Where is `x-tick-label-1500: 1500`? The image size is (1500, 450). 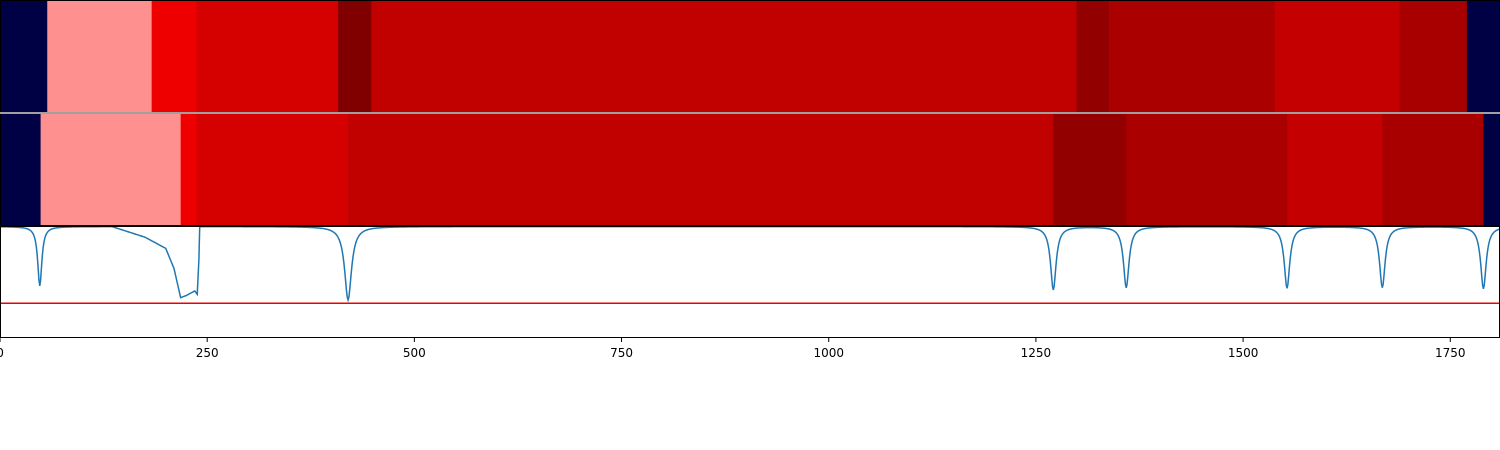 x-tick-label-1500: 1500 is located at coordinates (1243, 353).